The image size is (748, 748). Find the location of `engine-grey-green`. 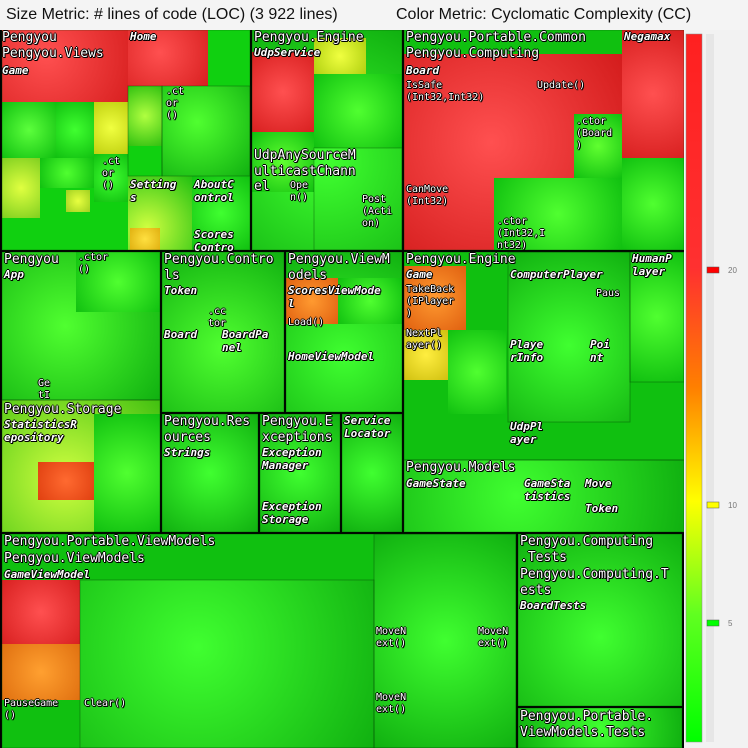

engine-grey-green is located at coordinates (358, 111).